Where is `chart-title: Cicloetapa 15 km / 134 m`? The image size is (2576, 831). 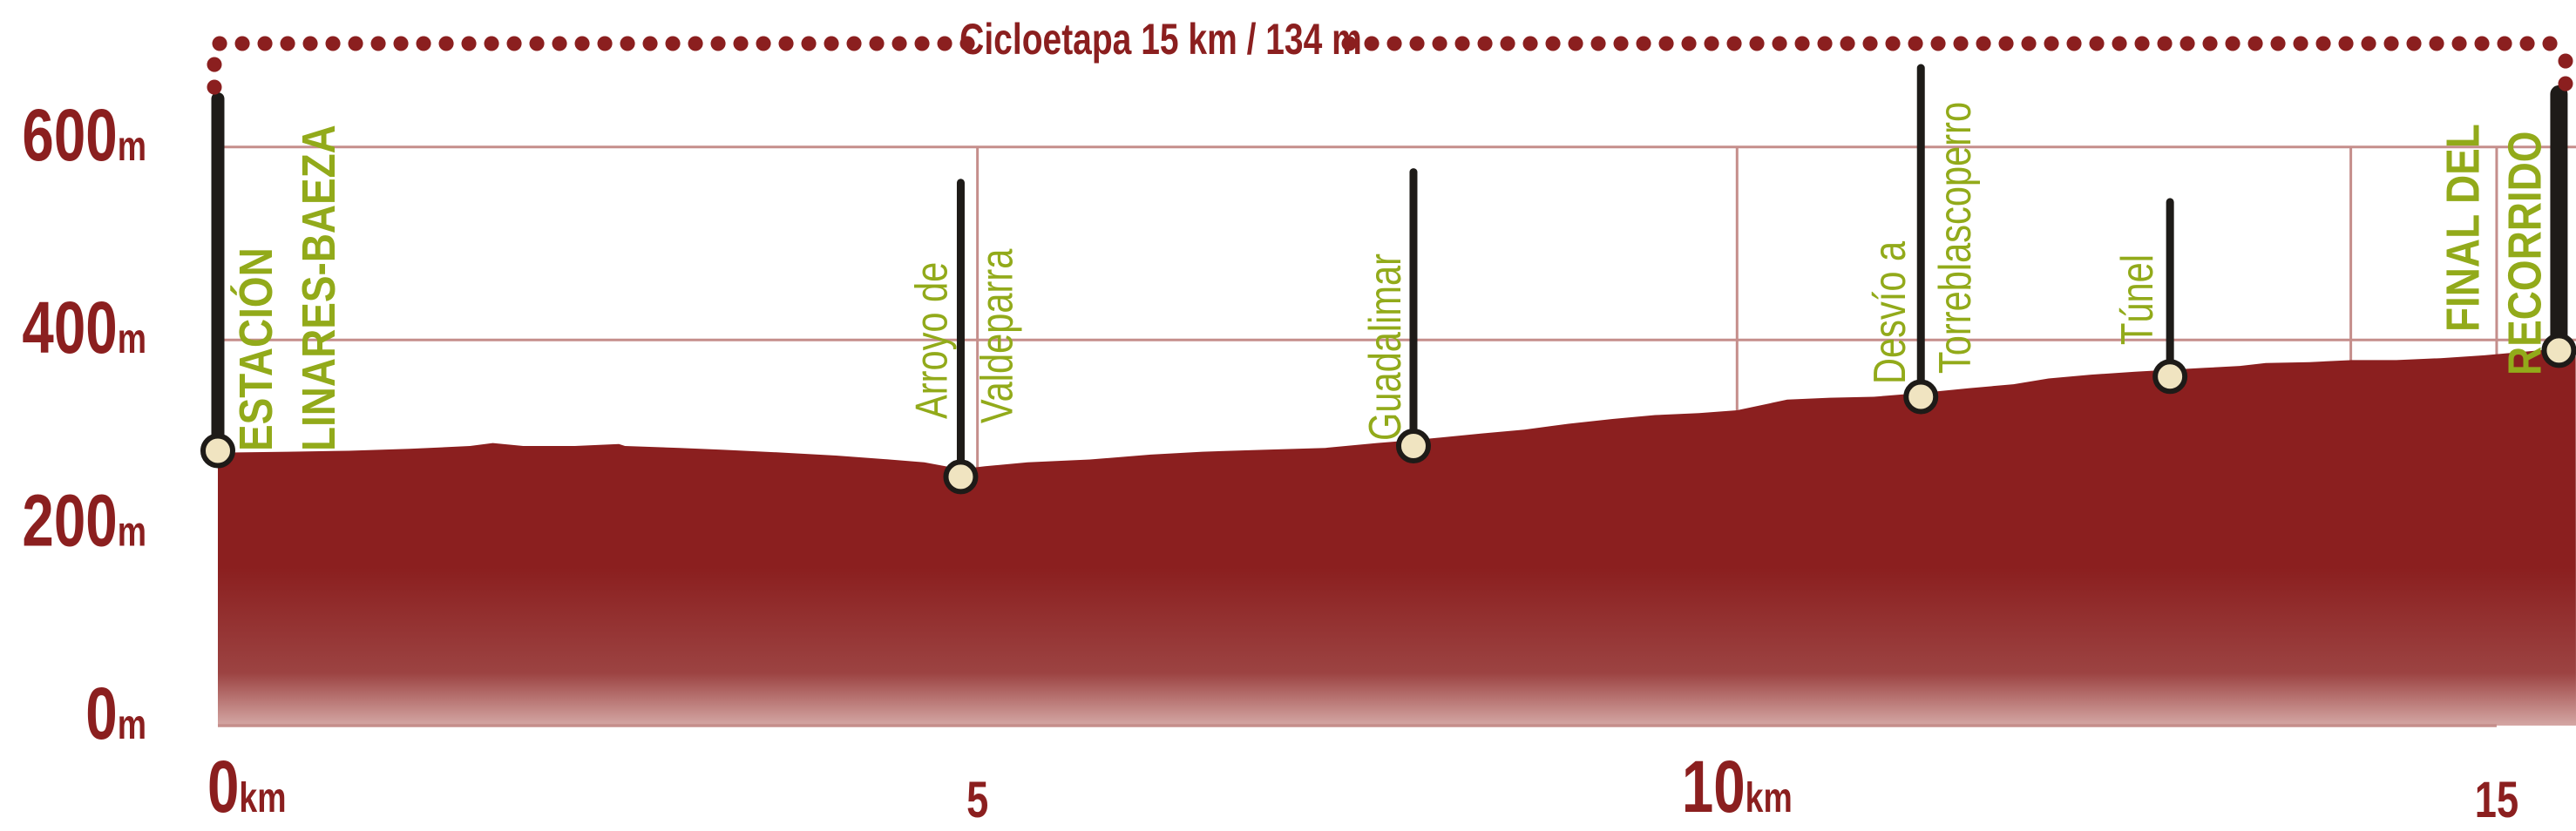
chart-title: Cicloetapa 15 km / 134 m is located at coordinates (1161, 39).